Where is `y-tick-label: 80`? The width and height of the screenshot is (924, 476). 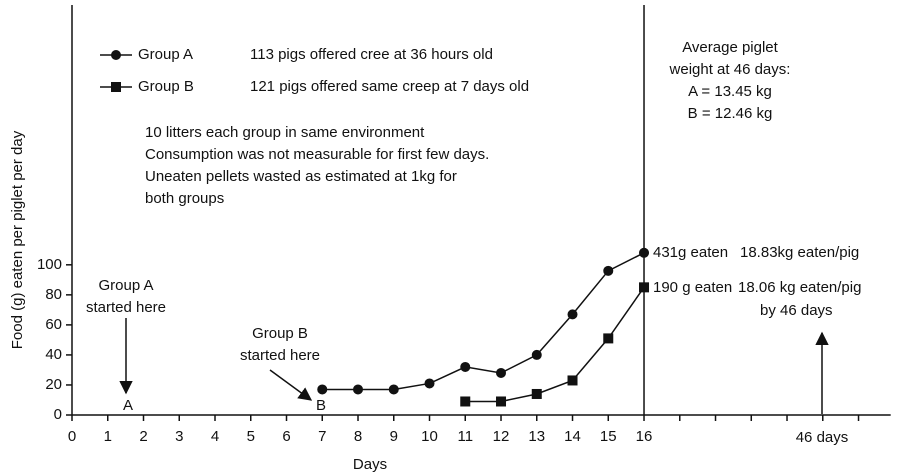 y-tick-label: 80 is located at coordinates (53, 294).